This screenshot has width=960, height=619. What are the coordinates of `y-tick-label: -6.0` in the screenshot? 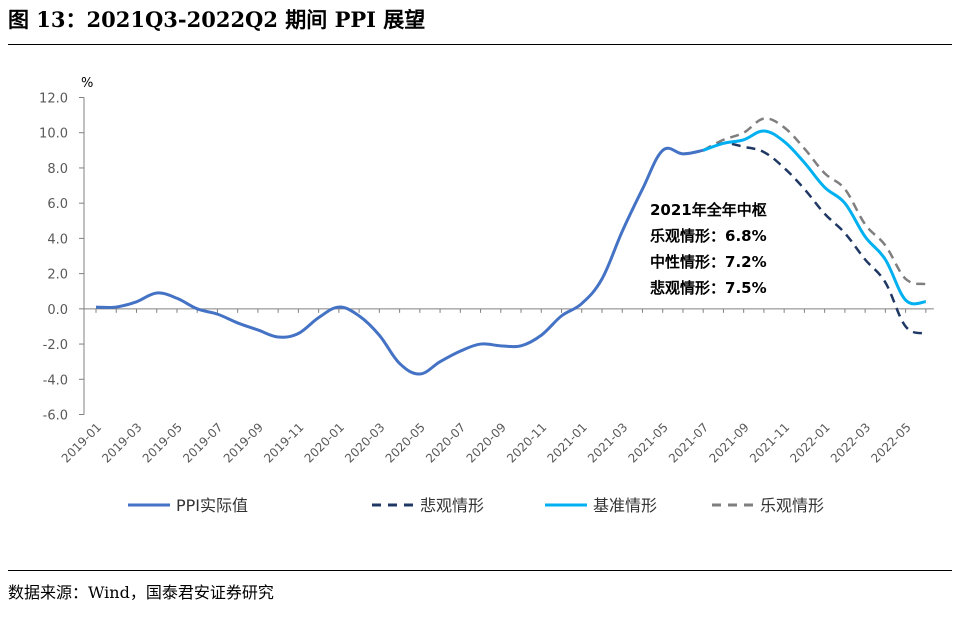 It's located at (55, 416).